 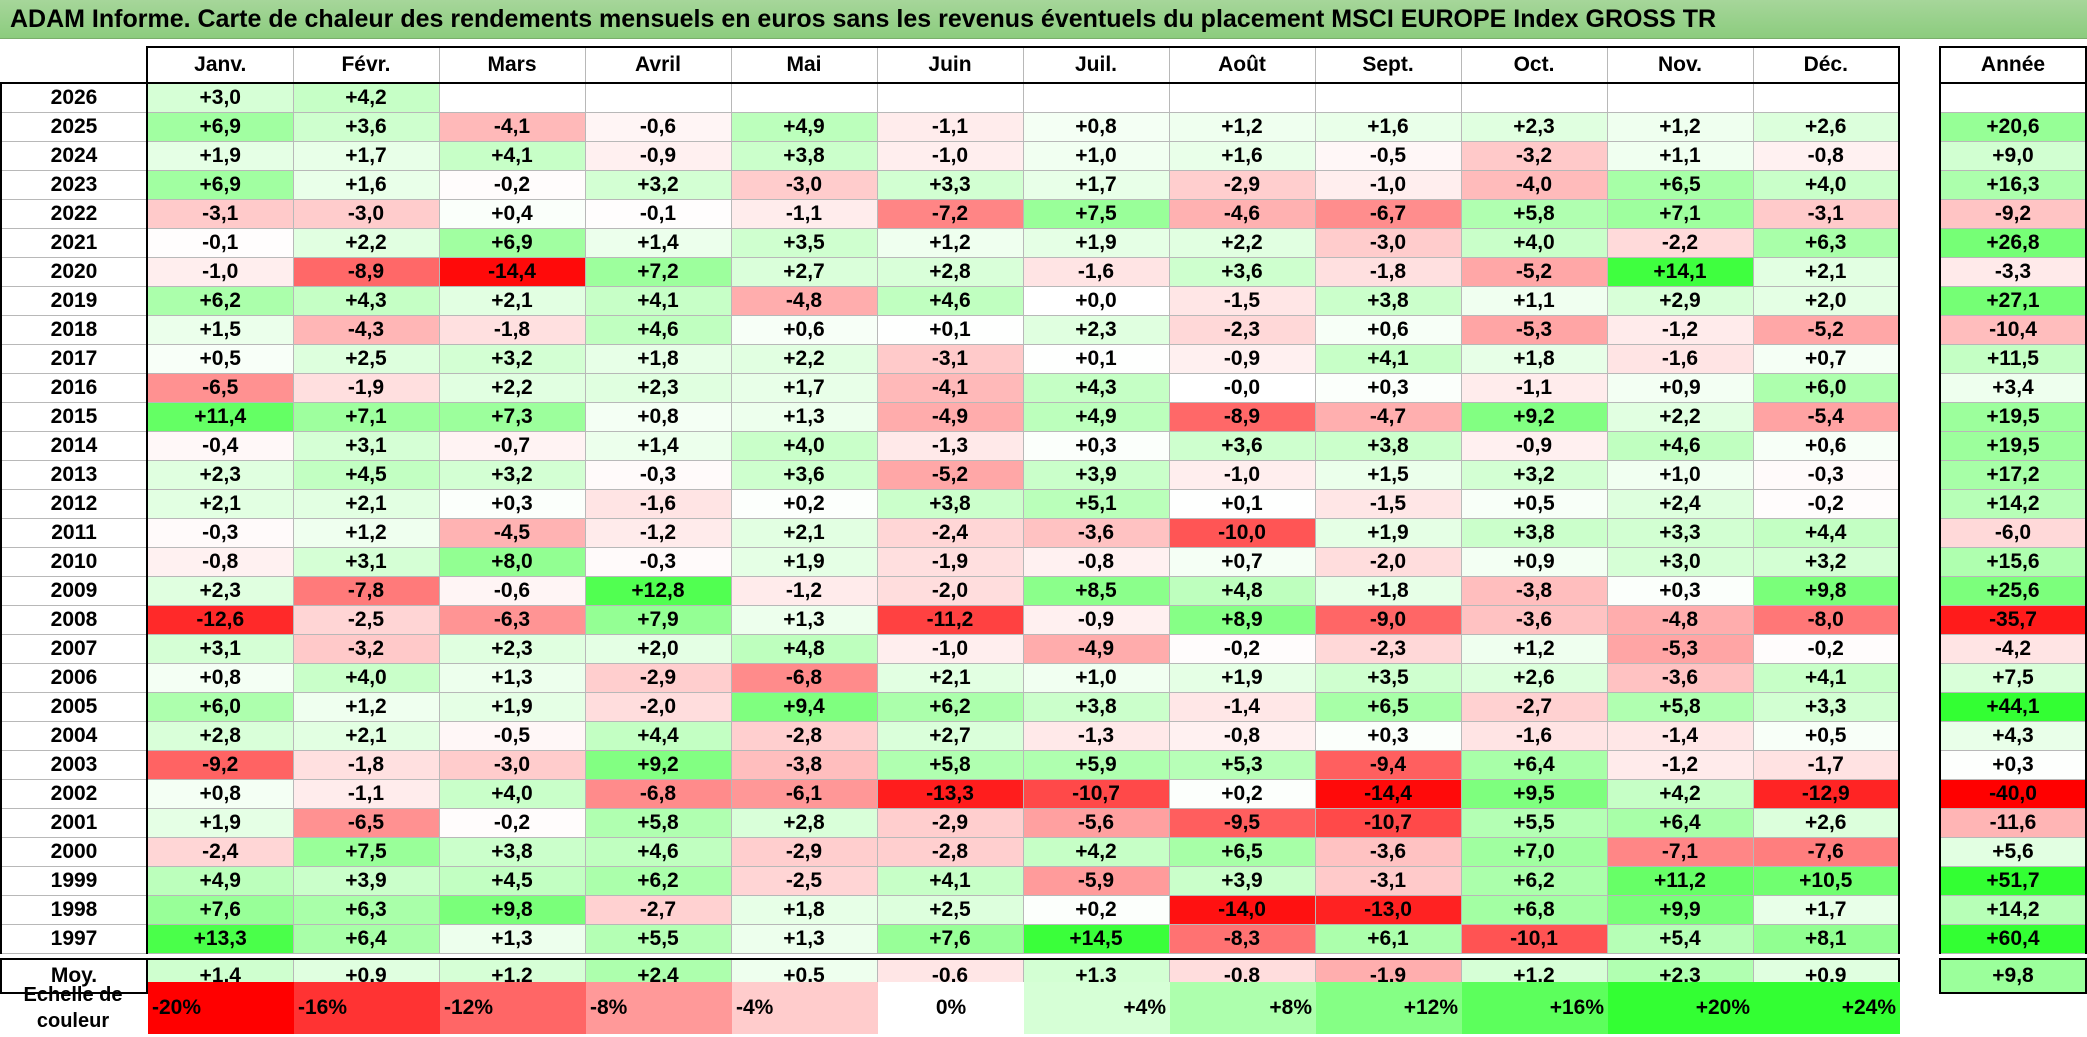 I want to click on heatmap-cell: +2,6, so click(x=1826, y=127).